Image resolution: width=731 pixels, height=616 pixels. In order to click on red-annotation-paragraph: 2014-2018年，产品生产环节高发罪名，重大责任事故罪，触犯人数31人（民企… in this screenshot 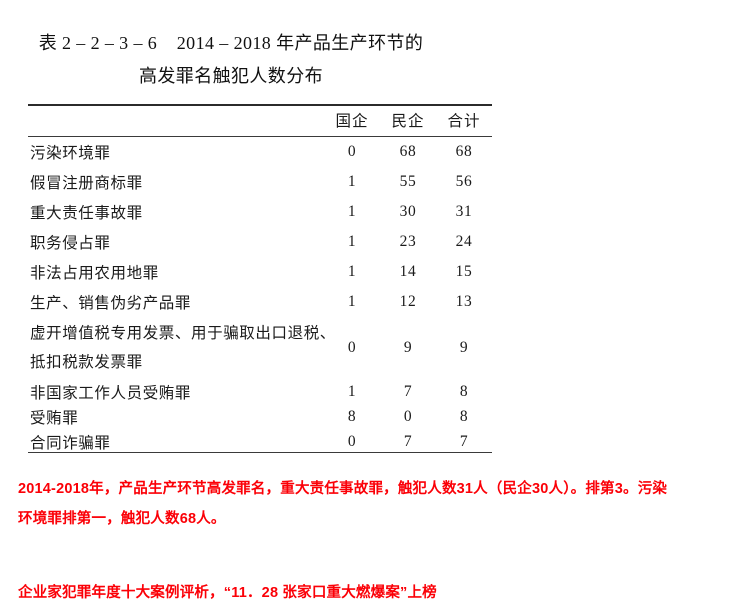, I will do `click(368, 504)`.